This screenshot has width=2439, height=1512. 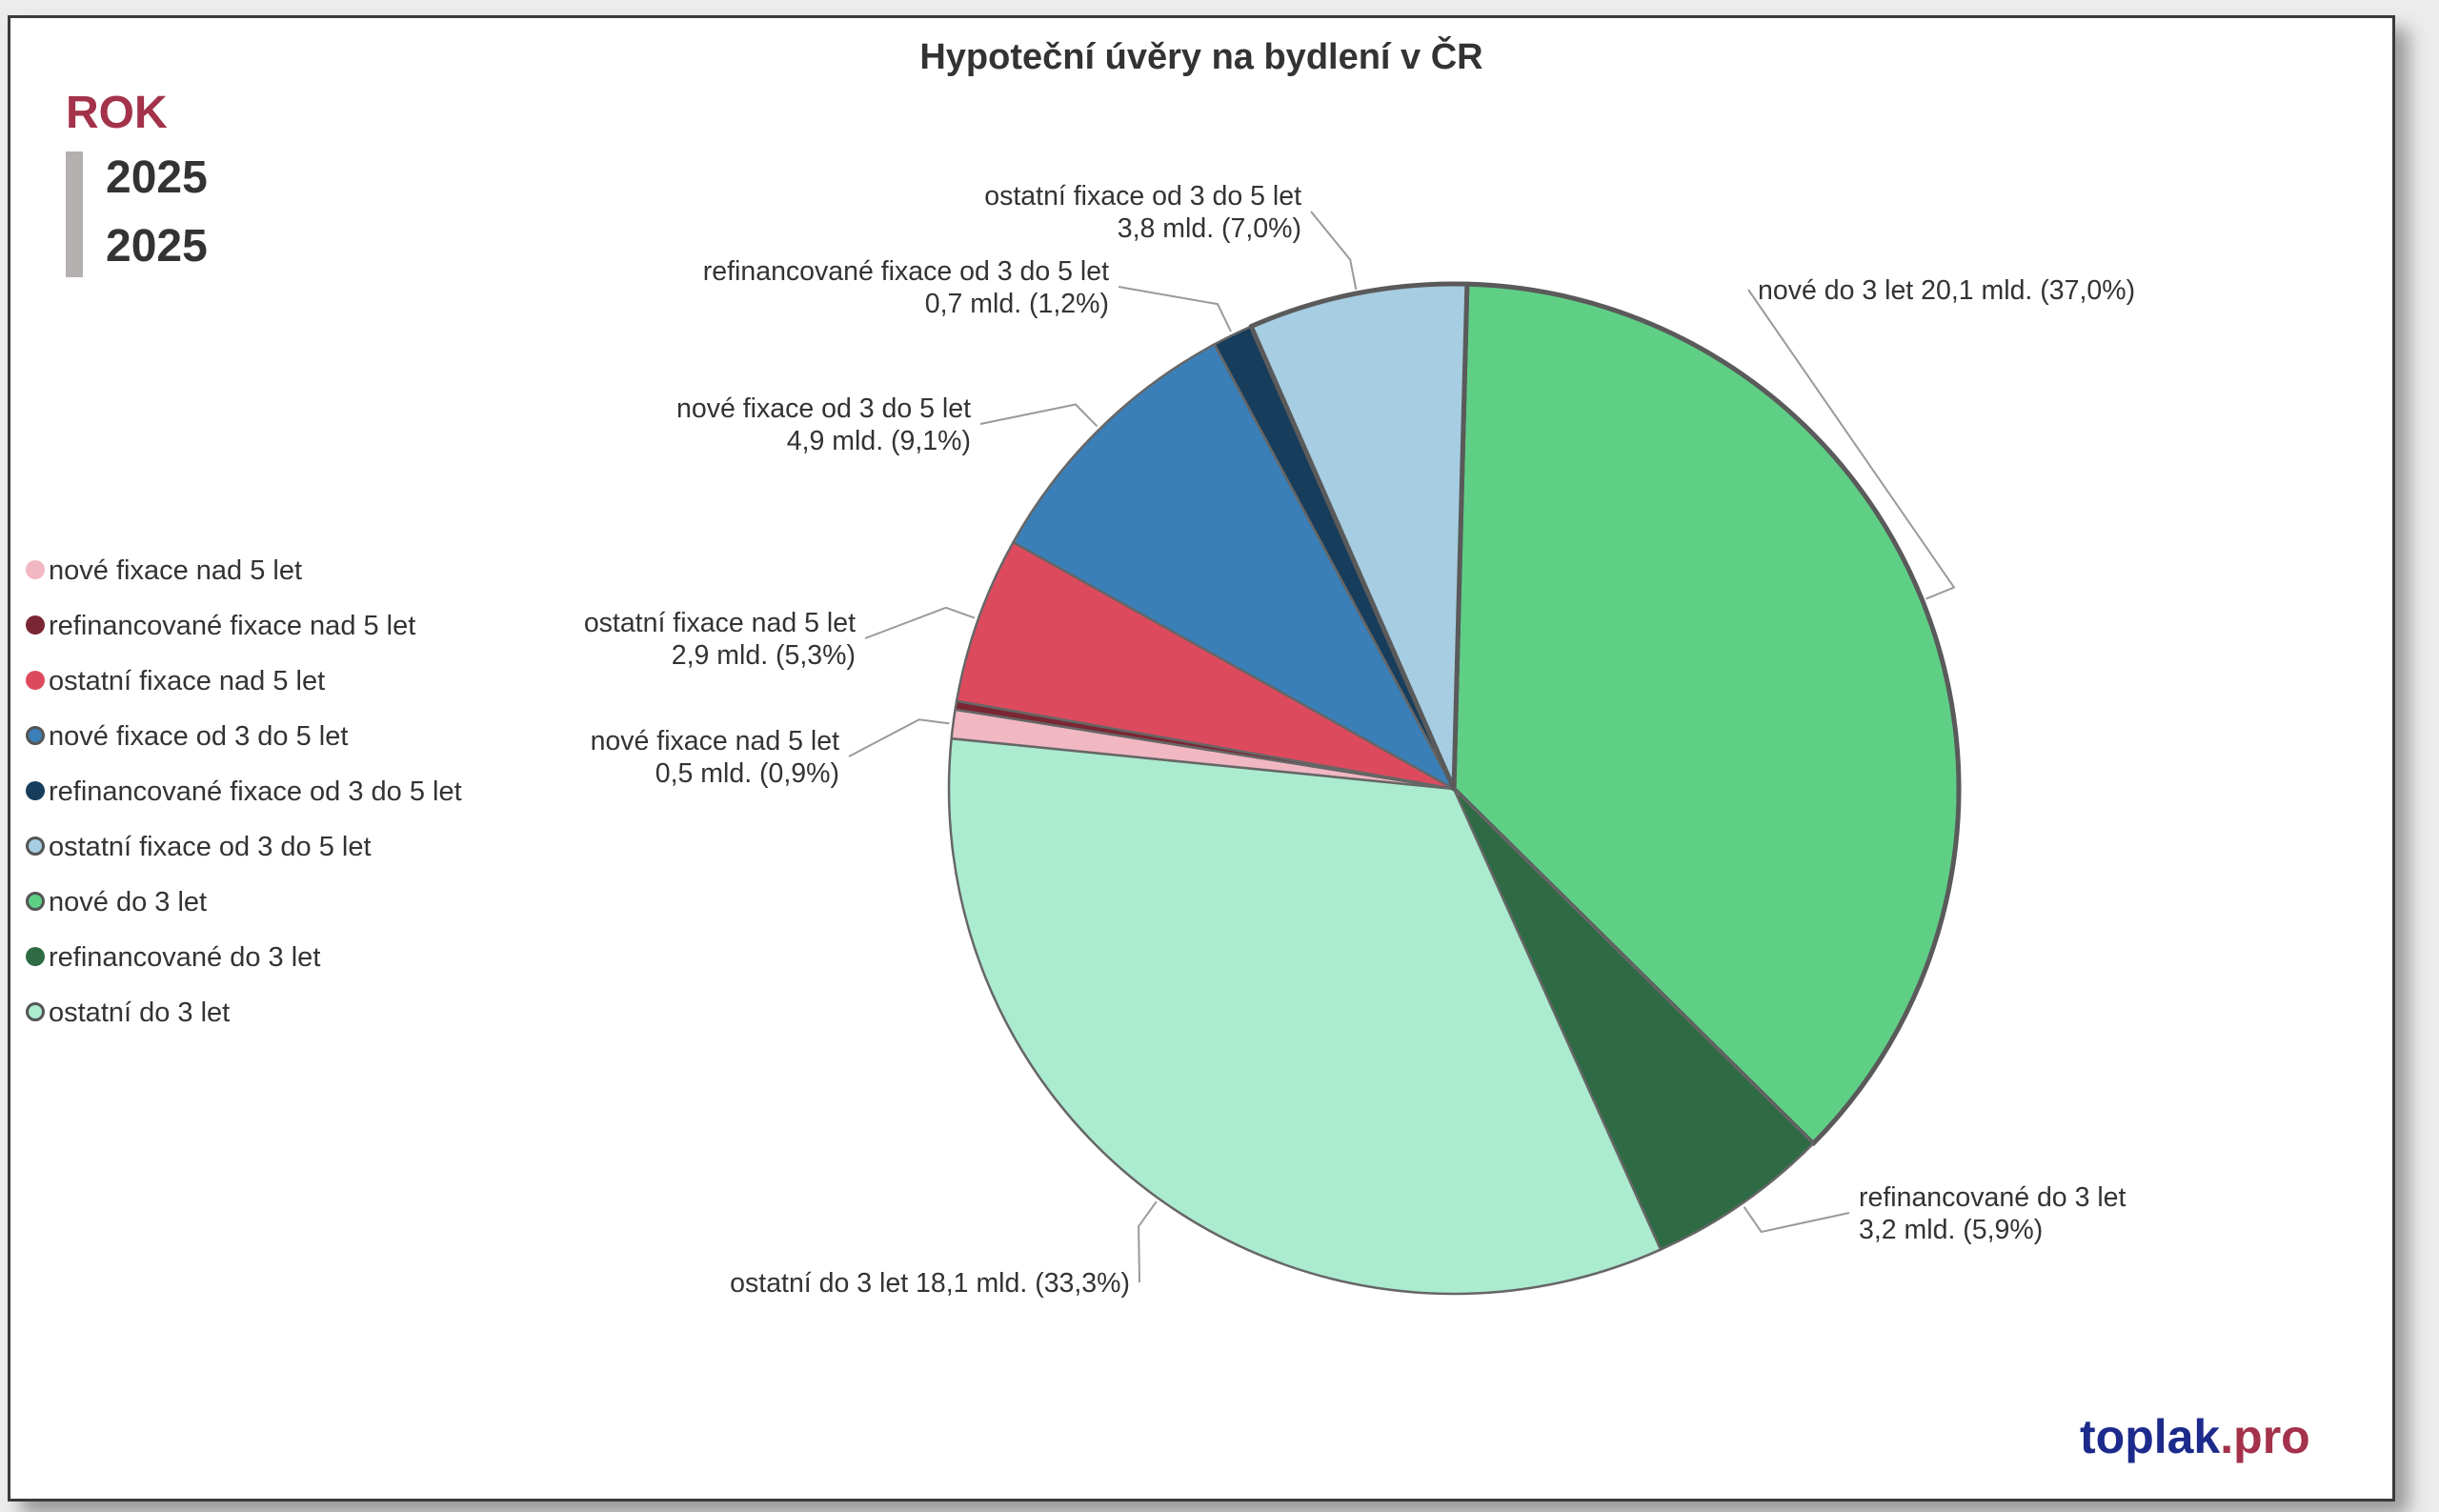 I want to click on pie-slice-refinancovane-do-3-let, so click(x=1633, y=1019).